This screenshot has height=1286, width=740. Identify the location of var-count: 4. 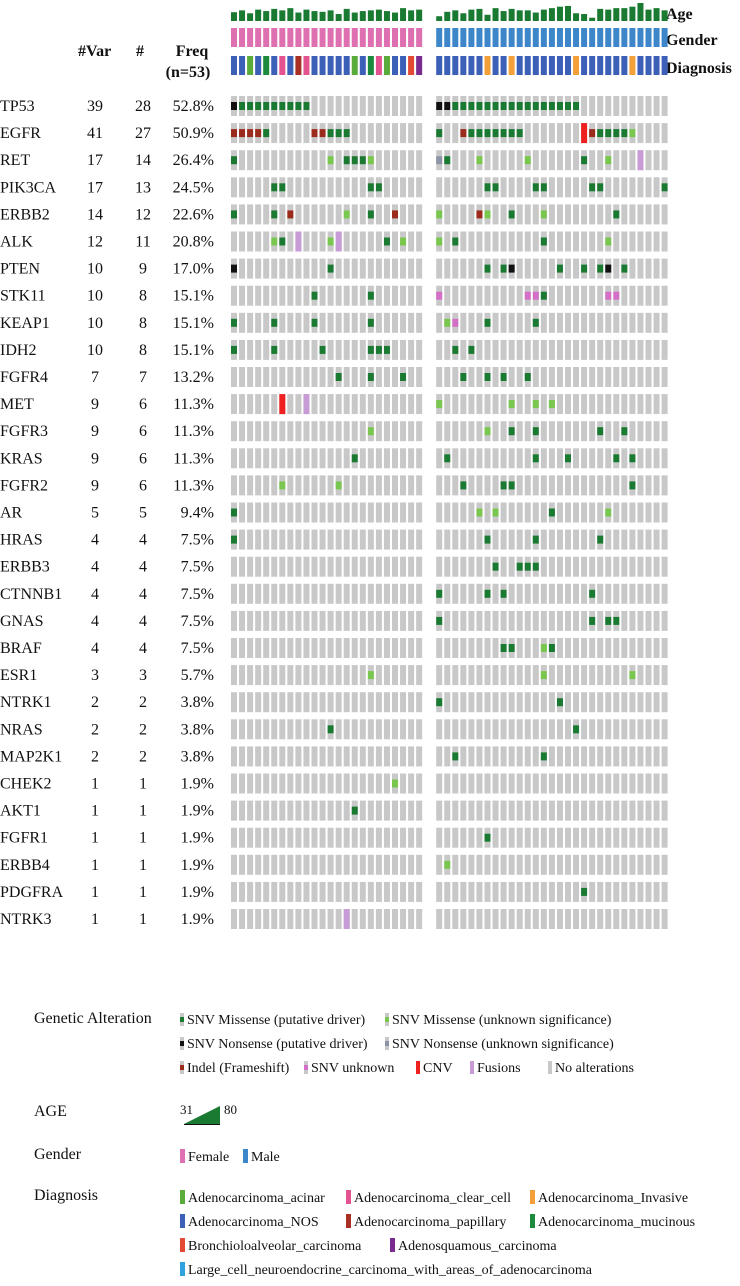
(95, 540).